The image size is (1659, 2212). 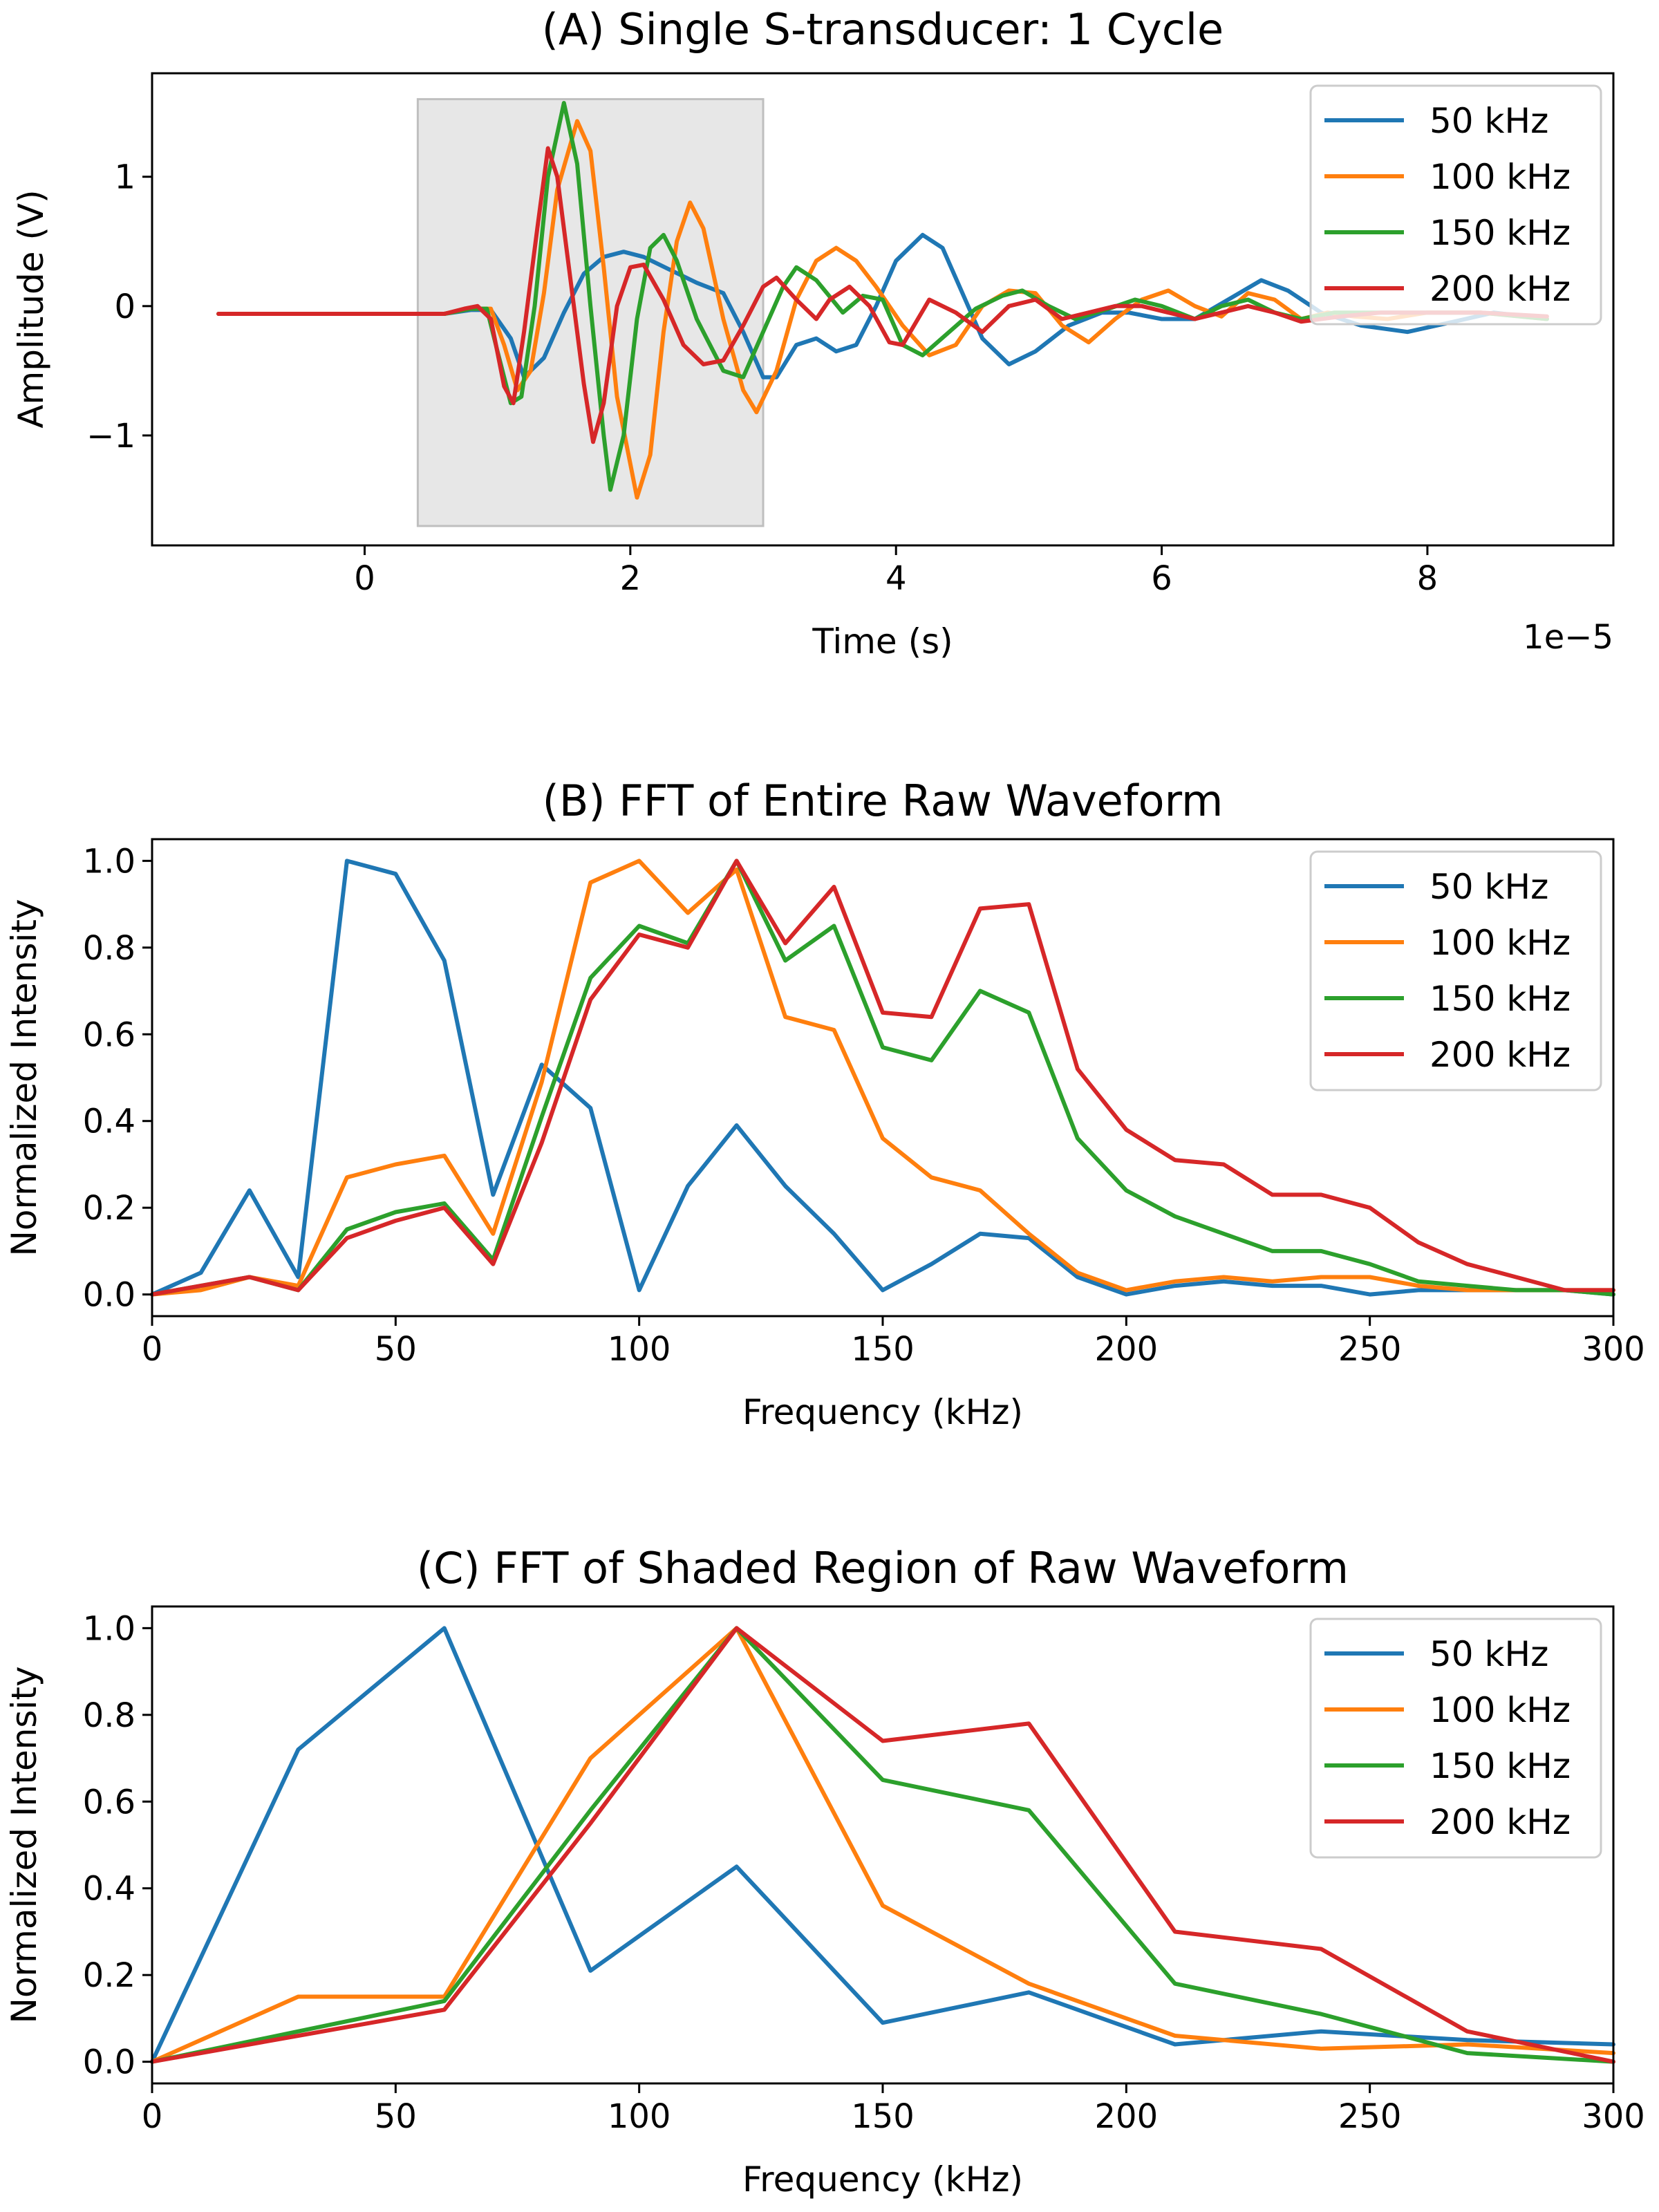 What do you see at coordinates (883, 29) in the screenshot?
I see `panel-a-title: (A) Single S-transducer: 1 Cycle` at bounding box center [883, 29].